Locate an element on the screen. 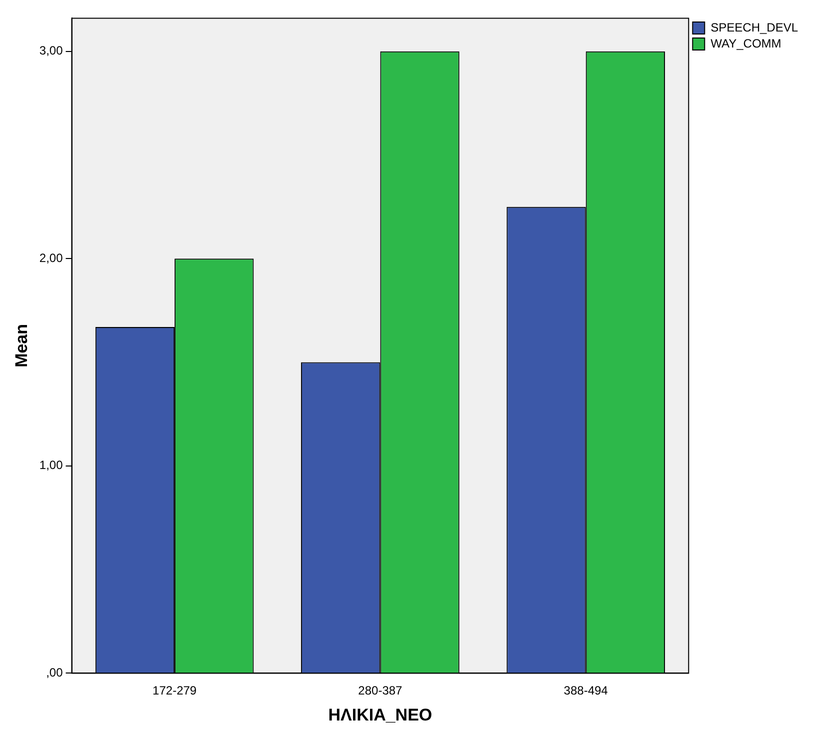 This screenshot has height=738, width=820. x-tick-label: 388-494 is located at coordinates (586, 691).